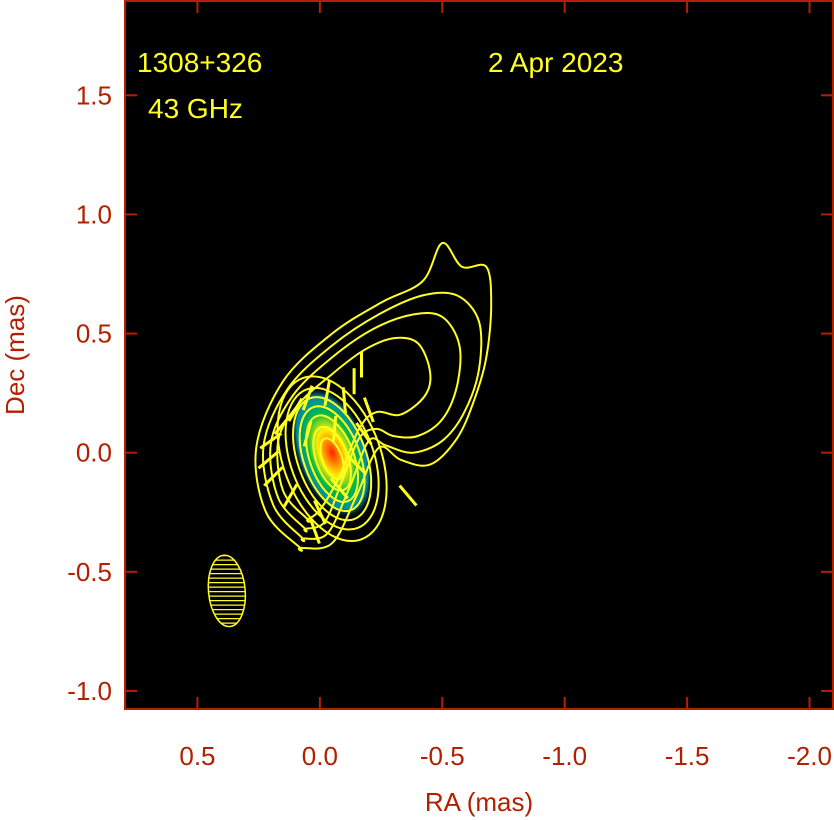 The height and width of the screenshot is (820, 834). Describe the element at coordinates (320, 756) in the screenshot. I see `x-tick-label: 0.0` at that location.